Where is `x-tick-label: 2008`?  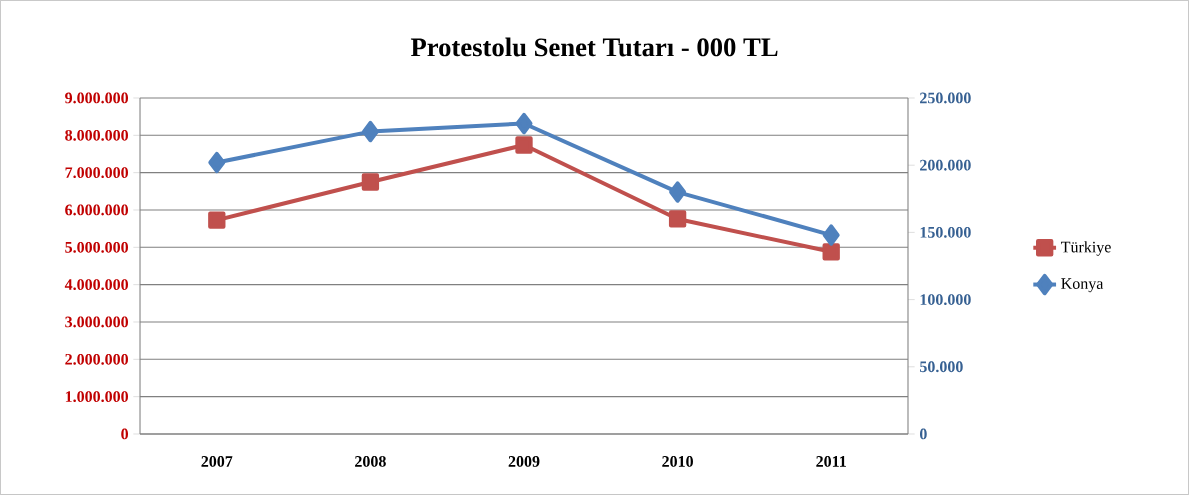 x-tick-label: 2008 is located at coordinates (370, 461).